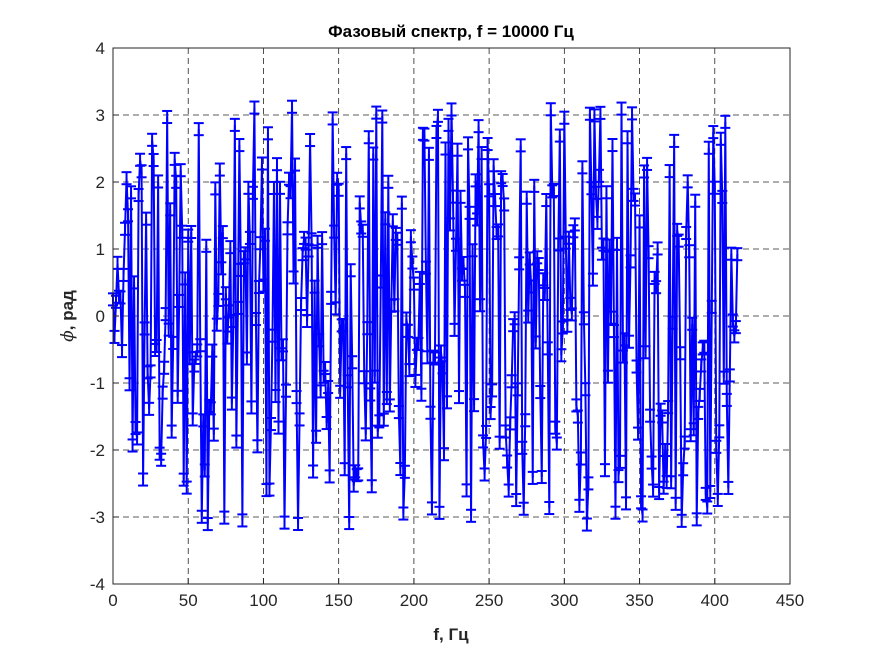 The image size is (875, 656). I want to click on y-axis-unit: , рад, so click(67, 310).